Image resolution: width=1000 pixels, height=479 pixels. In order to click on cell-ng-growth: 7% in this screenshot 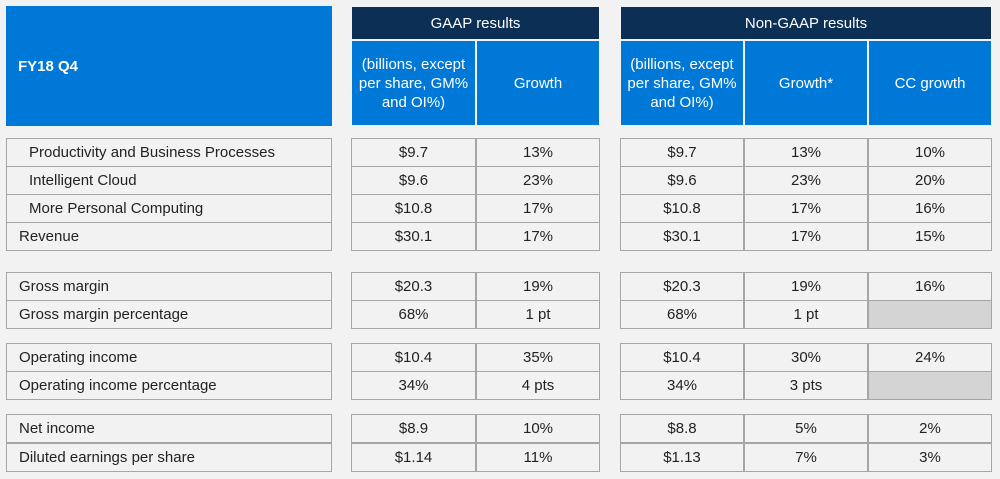, I will do `click(806, 457)`.